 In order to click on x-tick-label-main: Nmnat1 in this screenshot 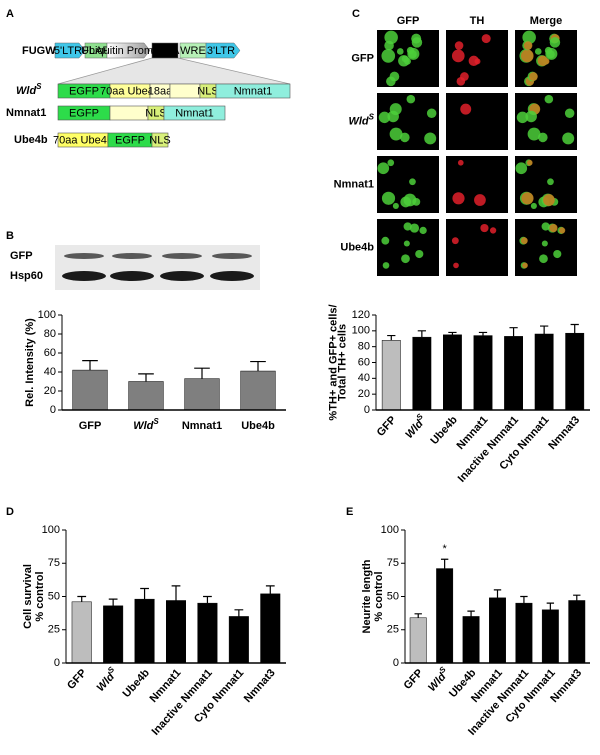, I will do `click(202, 426)`.